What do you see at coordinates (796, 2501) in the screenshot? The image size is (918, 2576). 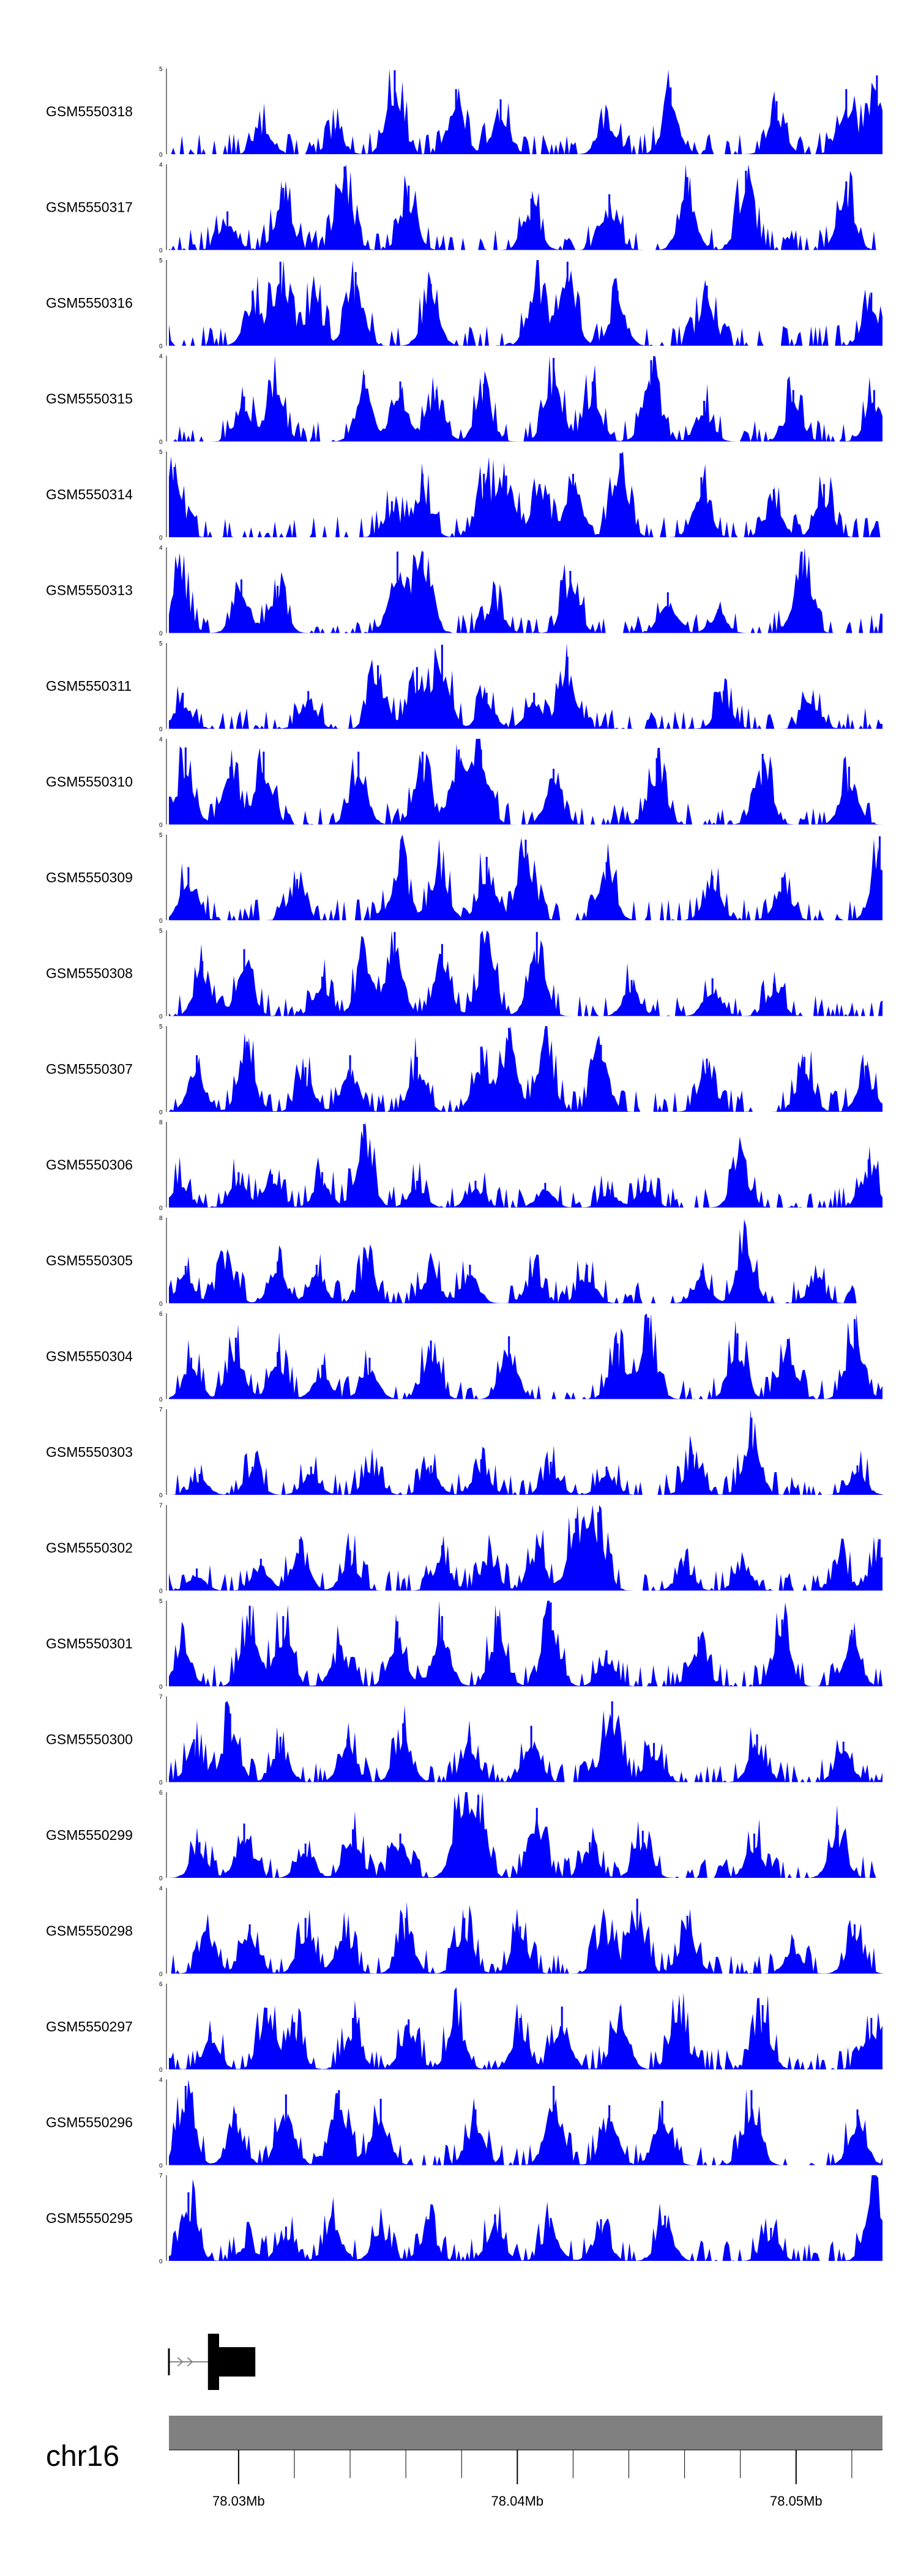 I see `x-tick-label: 78.05Mb` at bounding box center [796, 2501].